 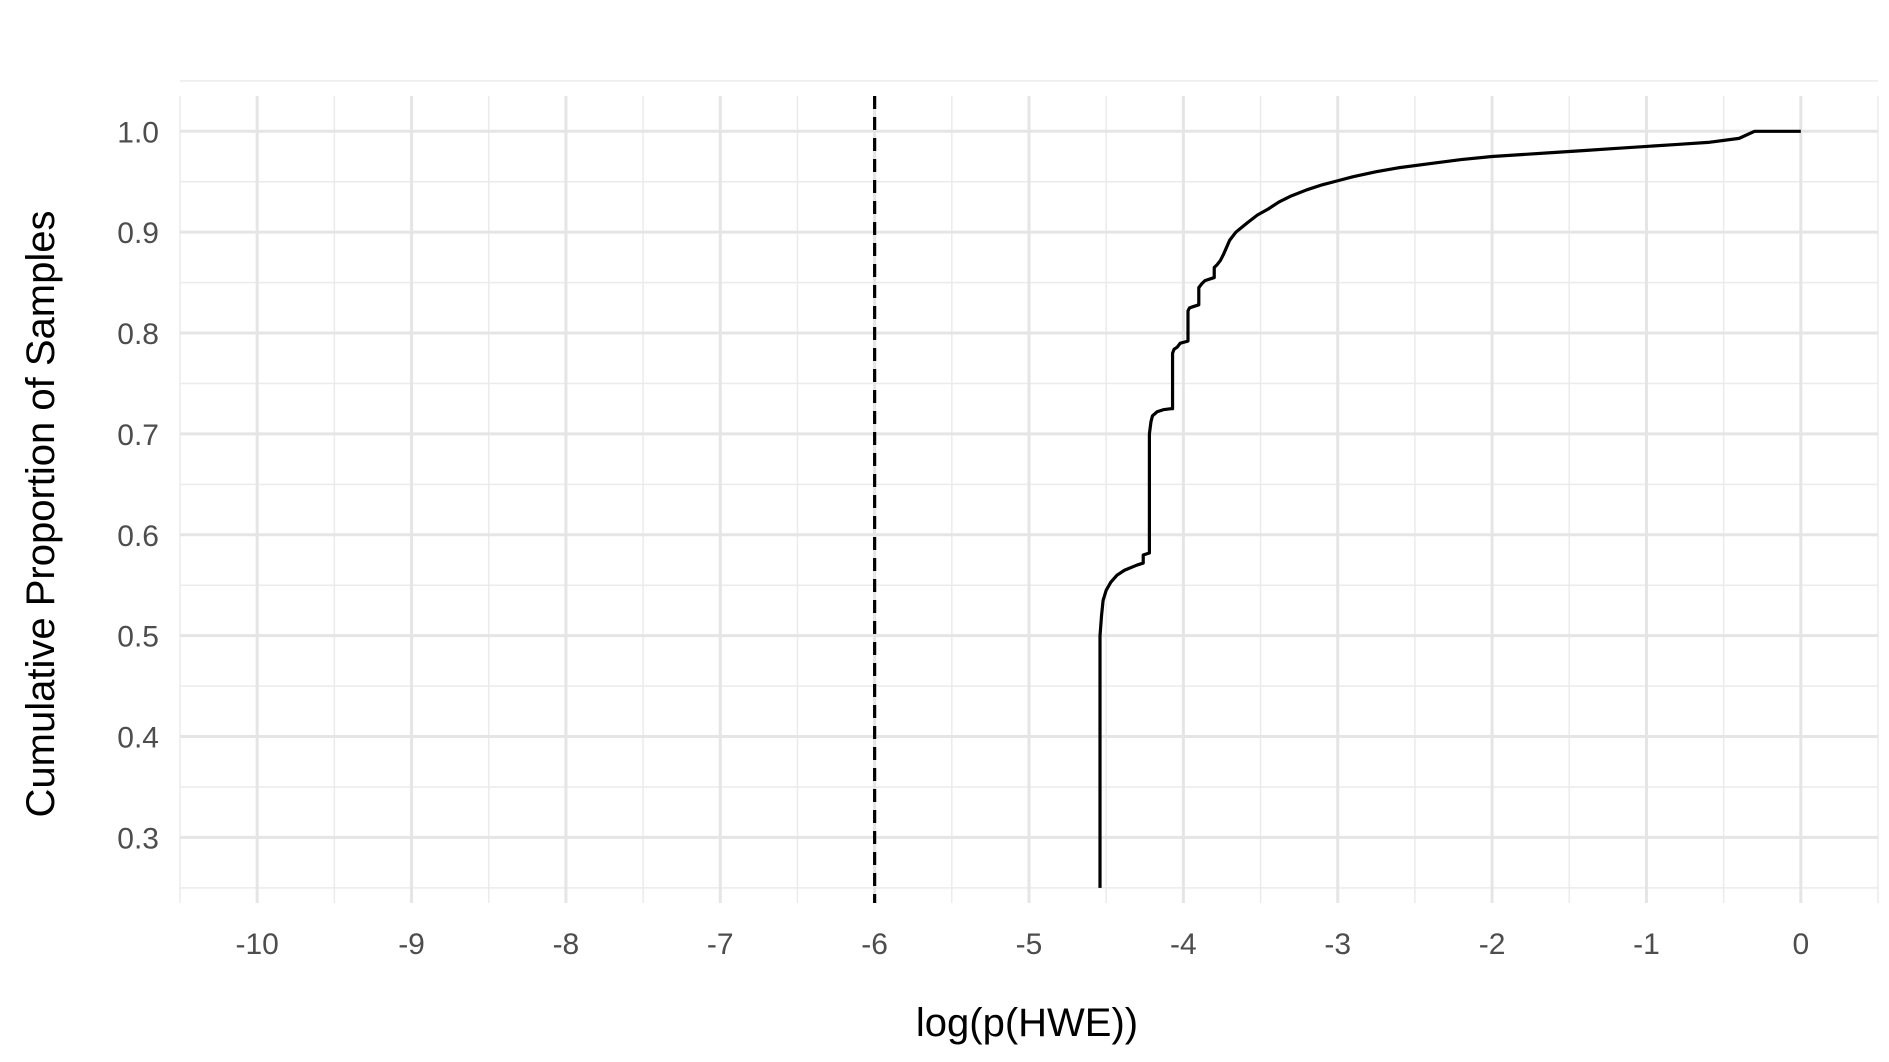 What do you see at coordinates (1027, 1023) in the screenshot?
I see `x-axis-title: log(p(HWE))` at bounding box center [1027, 1023].